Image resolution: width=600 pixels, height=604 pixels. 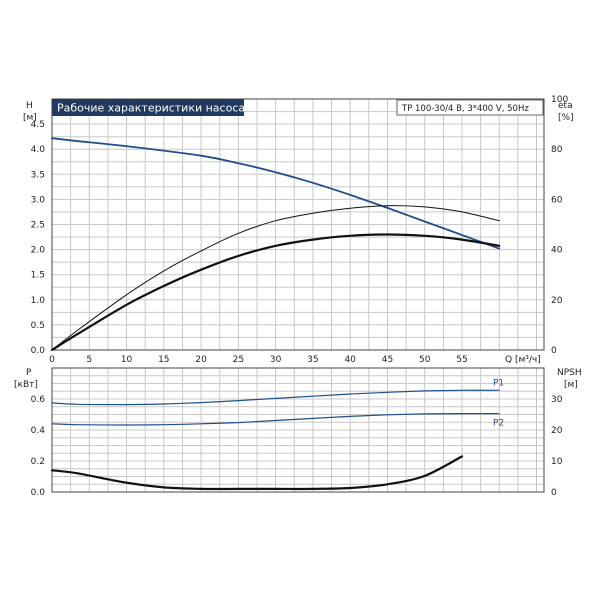 What do you see at coordinates (38, 400) in the screenshot?
I see `p-tick-label: 0.6` at bounding box center [38, 400].